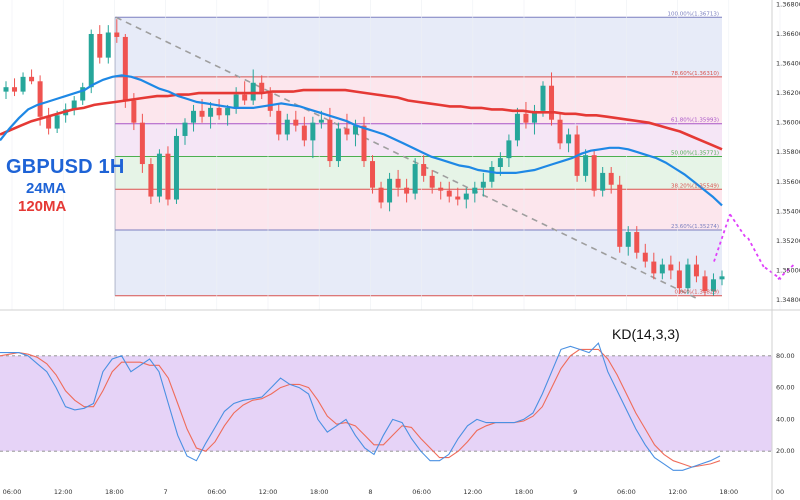  What do you see at coordinates (785, 356) in the screenshot?
I see `kd-tick-label: 80.00` at bounding box center [785, 356].